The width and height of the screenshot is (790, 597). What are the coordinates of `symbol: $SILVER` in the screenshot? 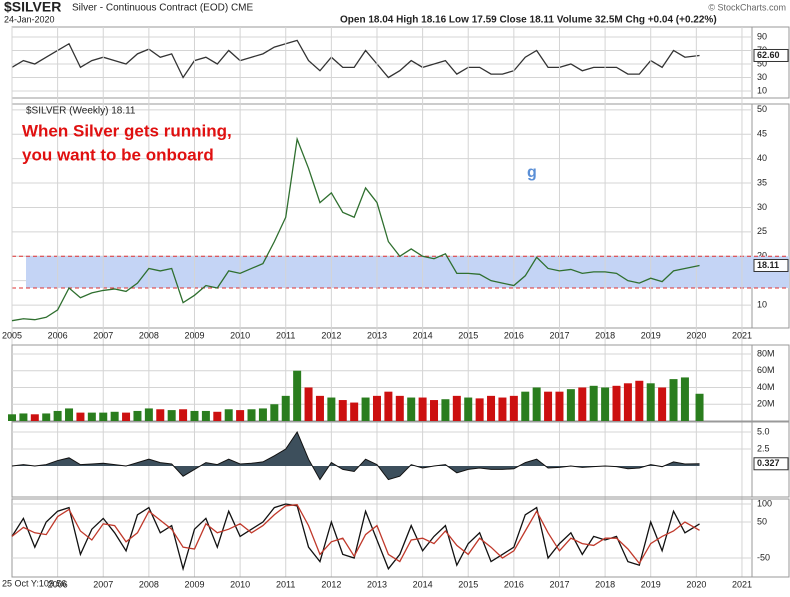 It's located at (32, 7).